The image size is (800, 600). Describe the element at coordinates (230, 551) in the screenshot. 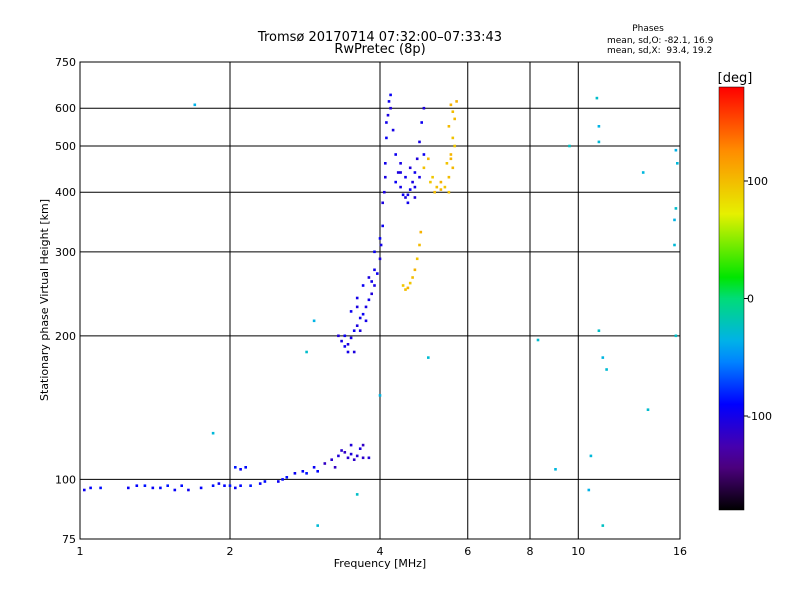

I see `x-tick-label: 2` at that location.